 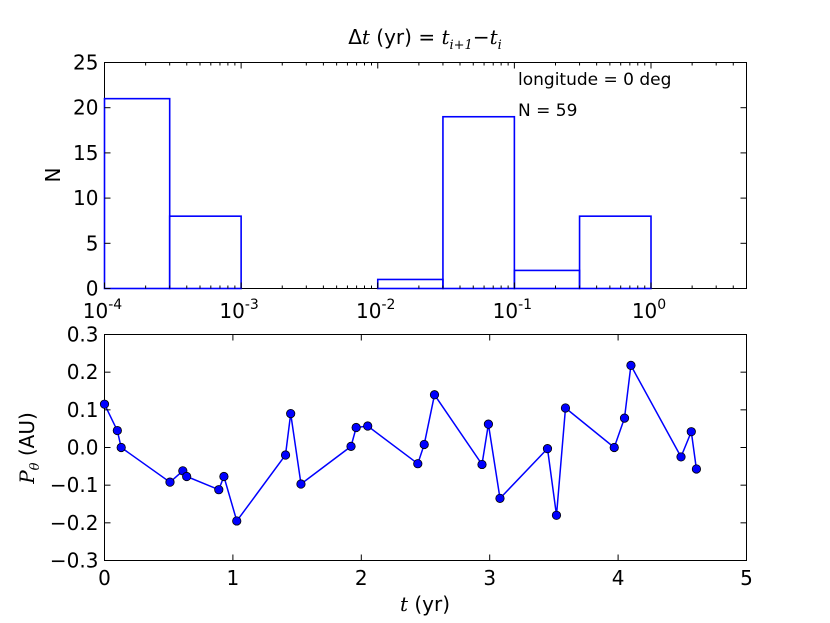 I want to click on x-tick-label: 10⁻¹, so click(x=512, y=310).